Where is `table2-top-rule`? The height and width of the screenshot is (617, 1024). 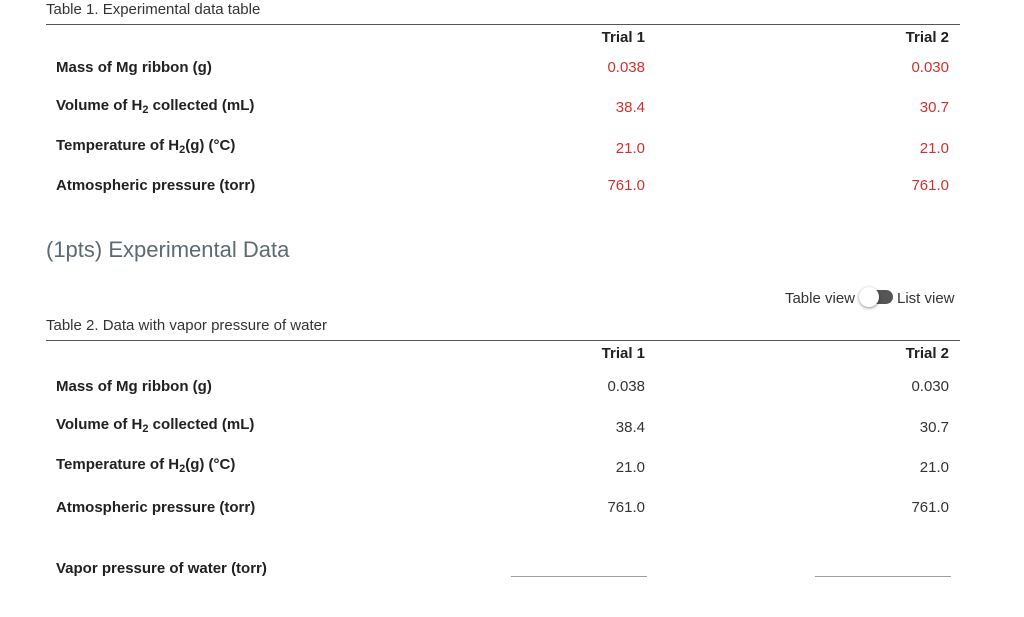
table2-top-rule is located at coordinates (503, 340).